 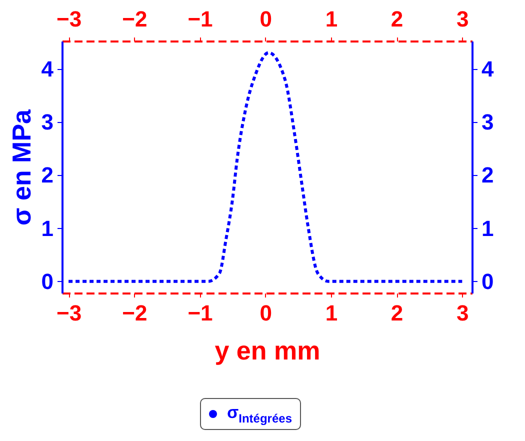 I want to click on y2-tick-label: 2, so click(x=488, y=175).